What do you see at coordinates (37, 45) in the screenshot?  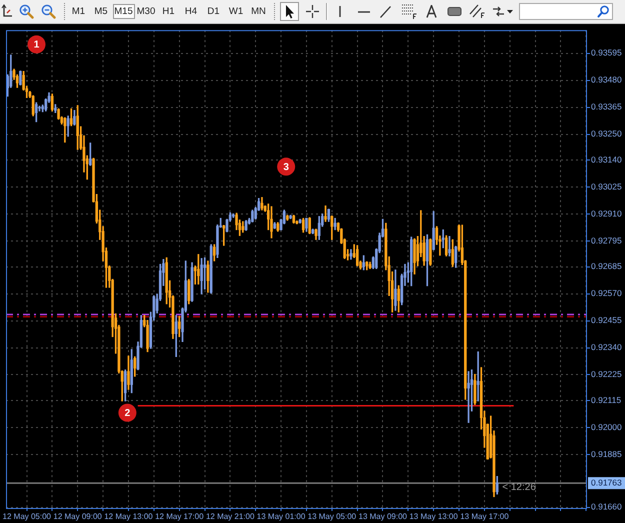 I see `annotation: 1` at bounding box center [37, 45].